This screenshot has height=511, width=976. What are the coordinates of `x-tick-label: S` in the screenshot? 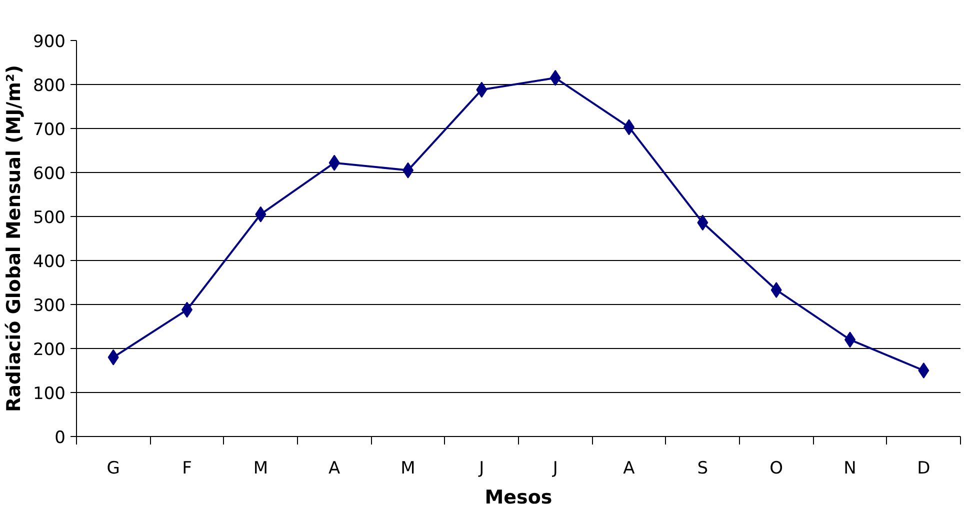 It's located at (702, 468).